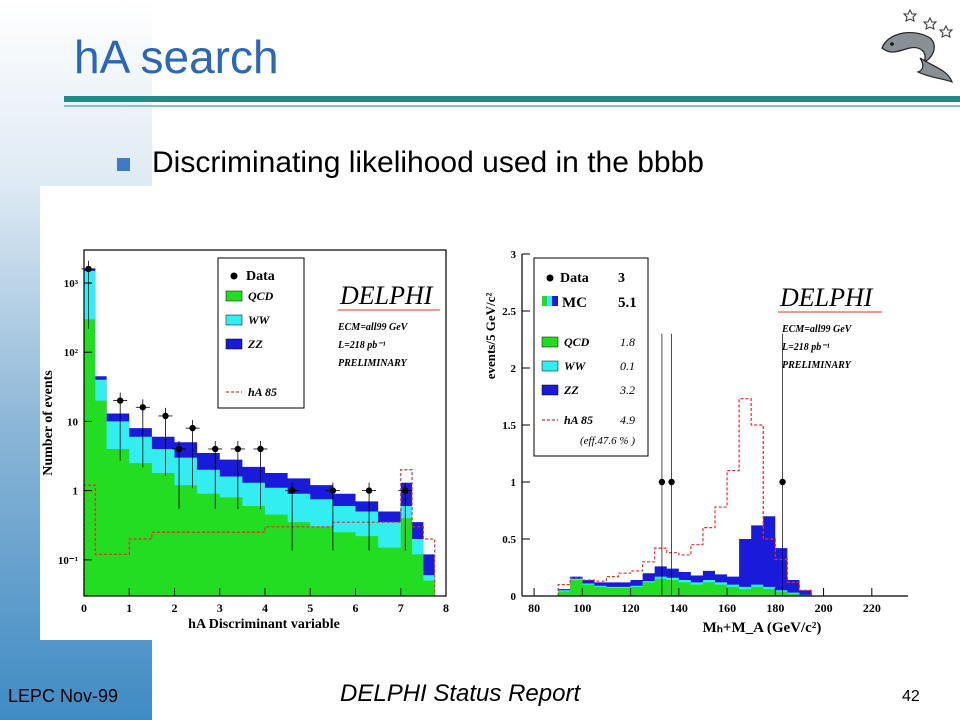 The width and height of the screenshot is (960, 720). I want to click on right-delphi-label: DELPHI, so click(826, 297).